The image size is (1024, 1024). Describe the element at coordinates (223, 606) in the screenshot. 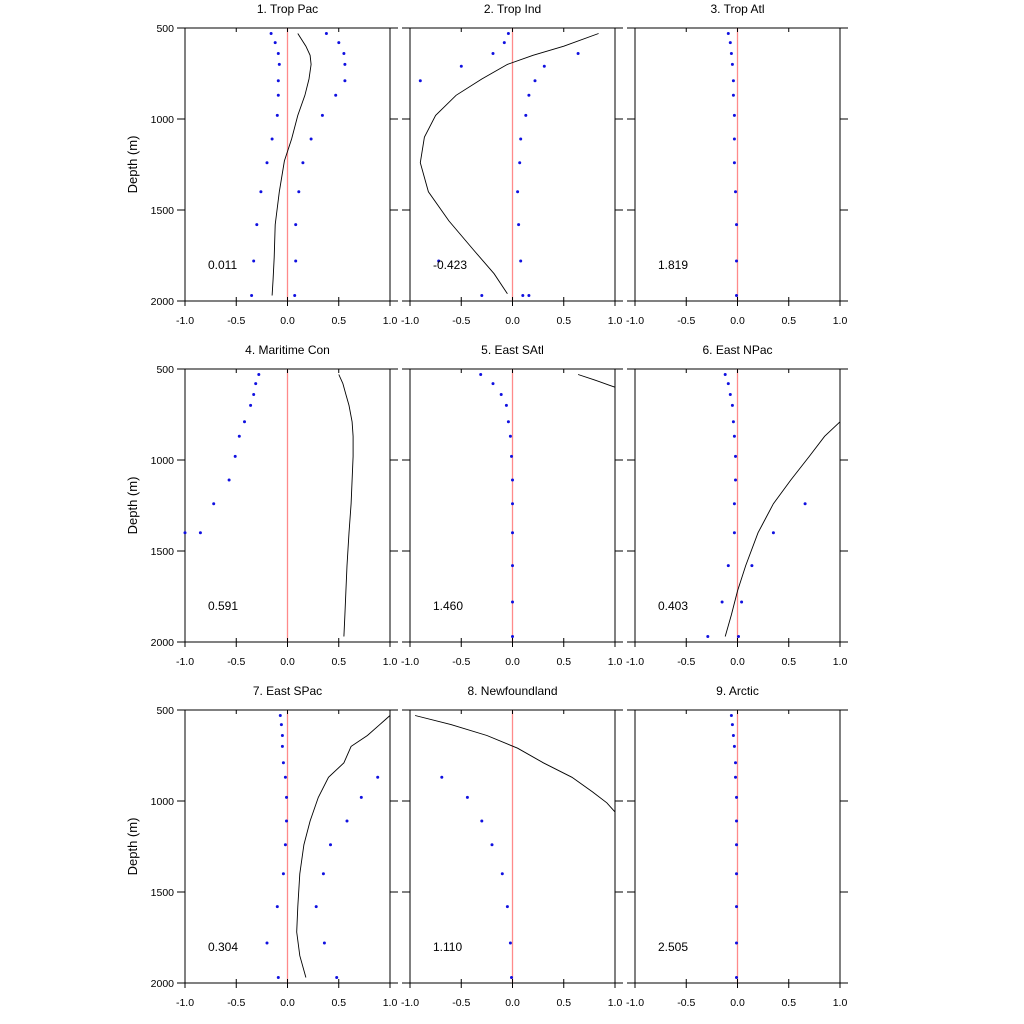

I see `annotation-value: 0.591` at that location.